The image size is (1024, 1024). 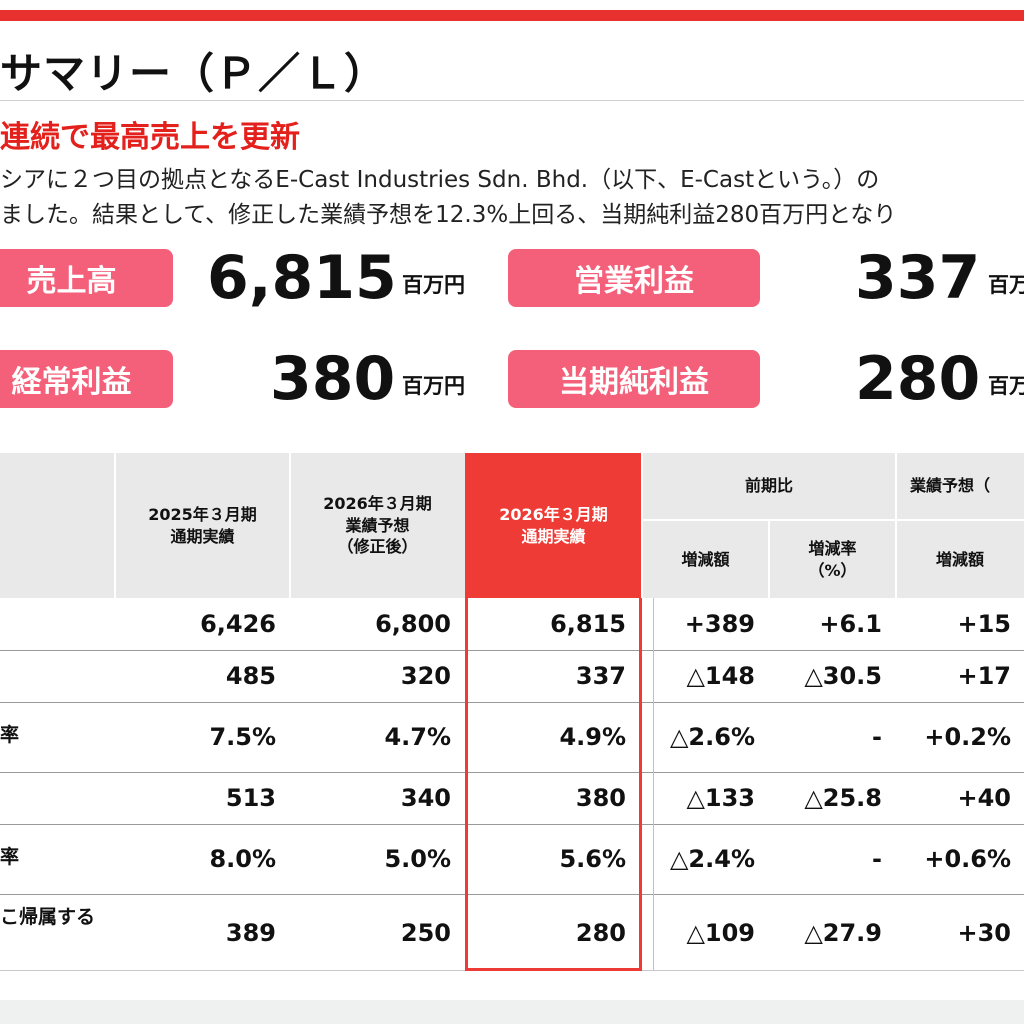 What do you see at coordinates (433, 285) in the screenshot?
I see `kpi-unit-sales: 百万円` at bounding box center [433, 285].